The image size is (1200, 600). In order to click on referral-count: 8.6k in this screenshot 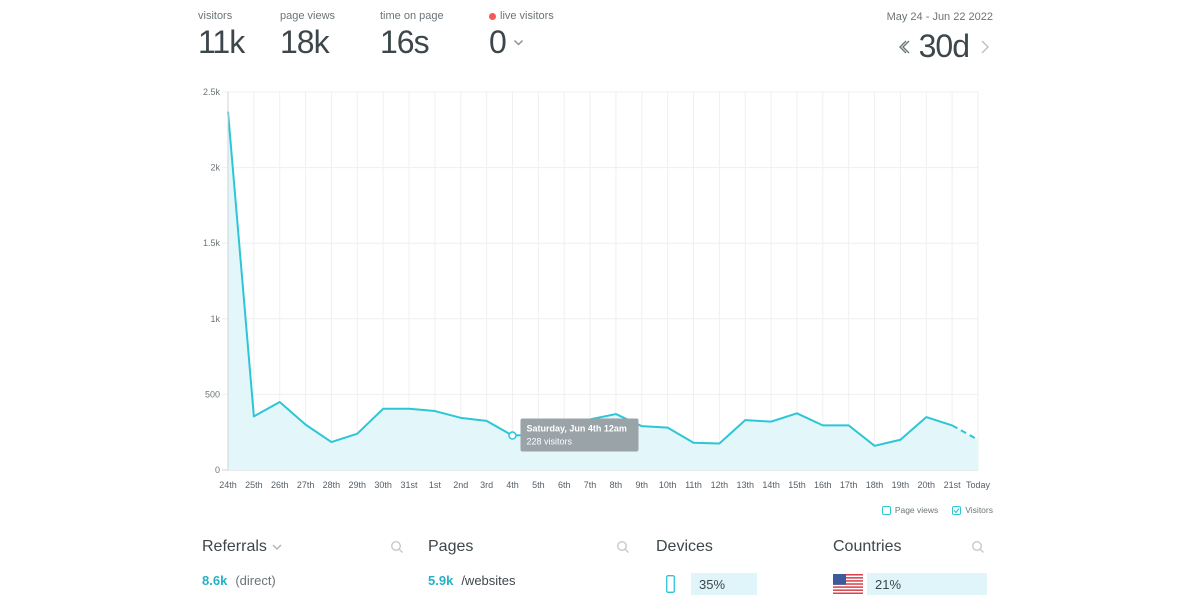, I will do `click(215, 580)`.